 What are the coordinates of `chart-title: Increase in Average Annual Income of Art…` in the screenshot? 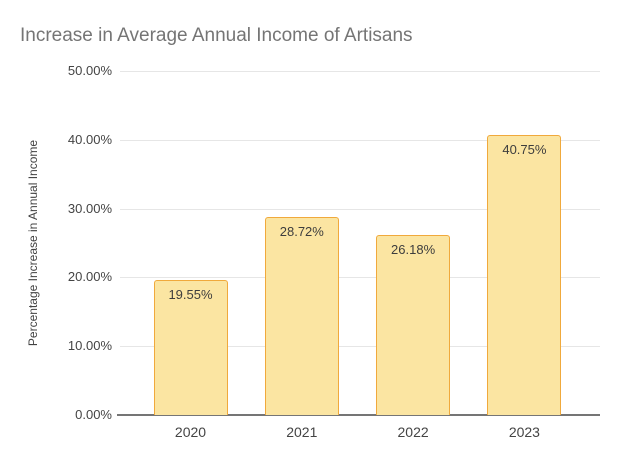 It's located at (216, 35).